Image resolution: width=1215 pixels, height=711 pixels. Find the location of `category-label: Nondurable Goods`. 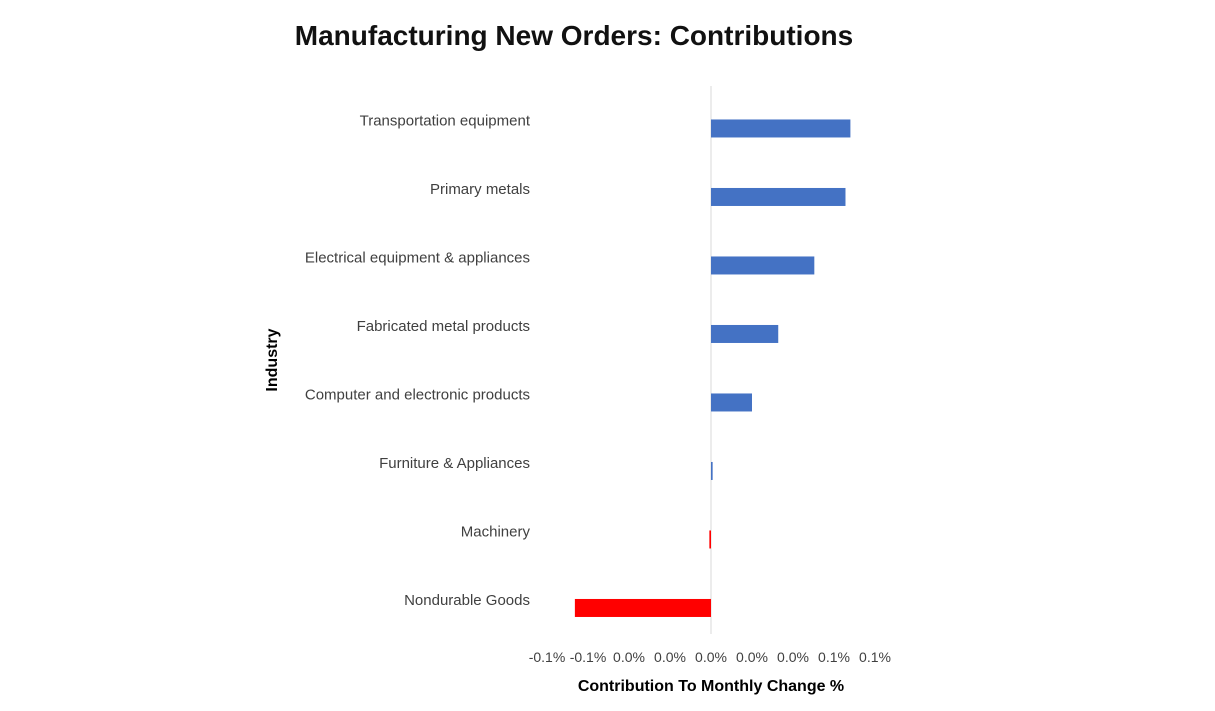

category-label: Nondurable Goods is located at coordinates (467, 600).